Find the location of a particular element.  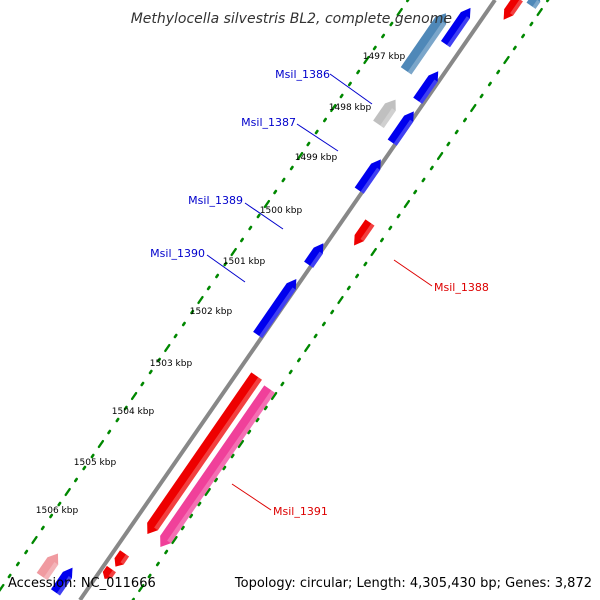

scale-tick-label: 1497 kbp is located at coordinates (384, 57).